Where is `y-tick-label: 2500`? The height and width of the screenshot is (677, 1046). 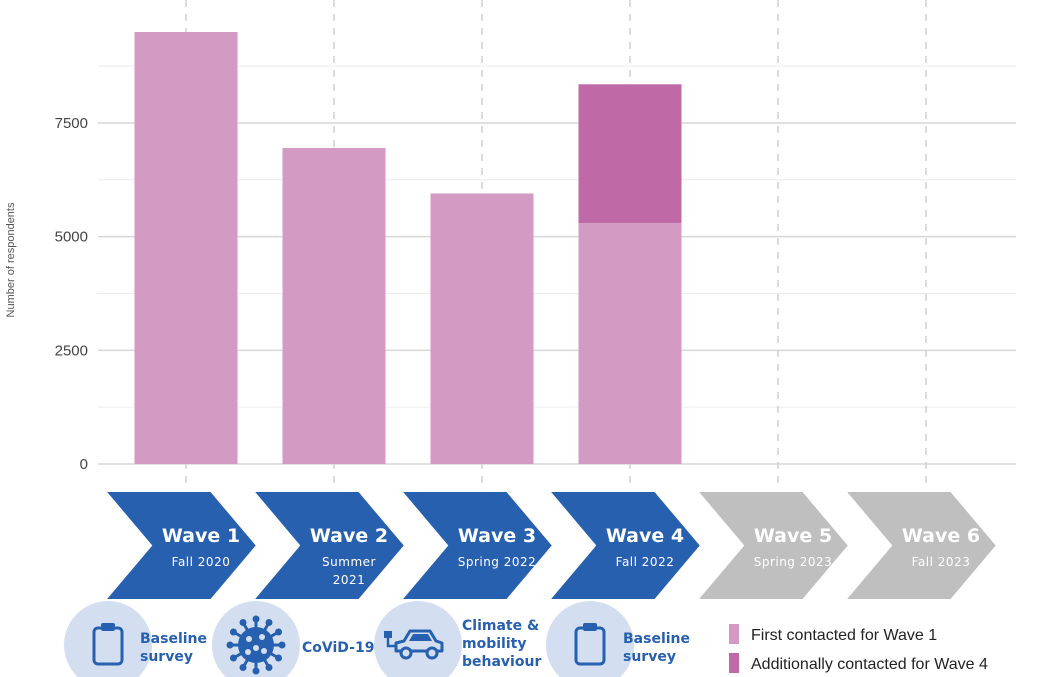 y-tick-label: 2500 is located at coordinates (71, 350).